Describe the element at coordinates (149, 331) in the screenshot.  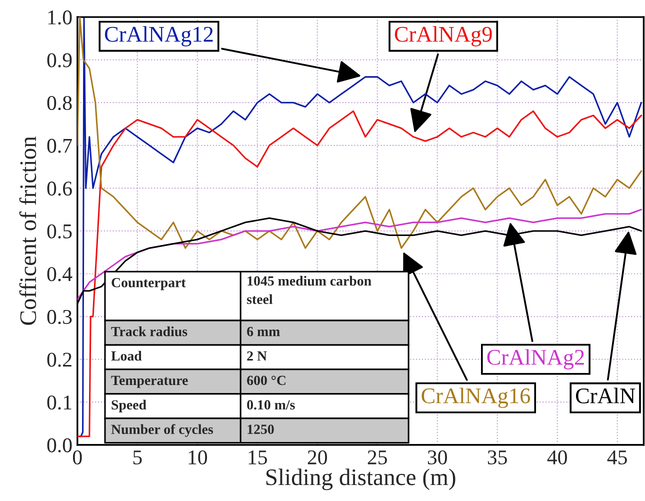
I see `annotation: Track radius` at that location.